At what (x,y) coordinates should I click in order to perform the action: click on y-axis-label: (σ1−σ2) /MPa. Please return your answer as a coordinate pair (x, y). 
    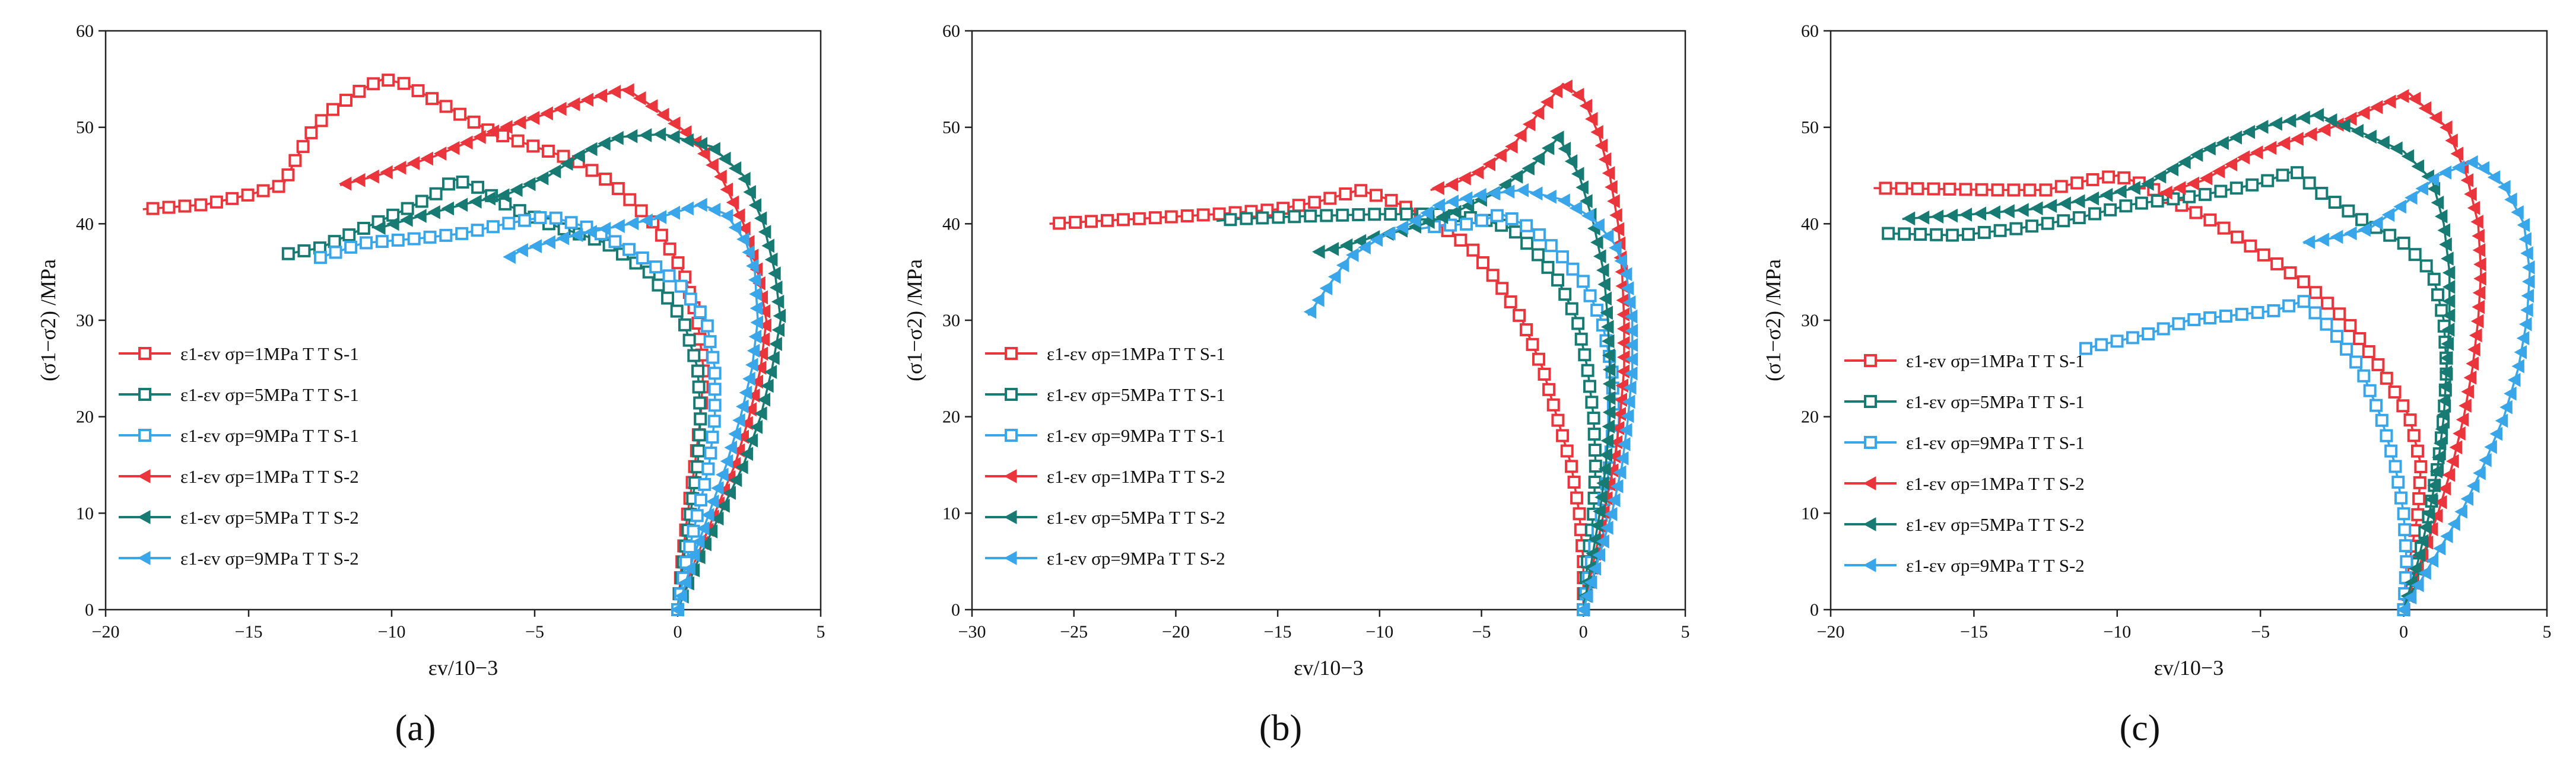
    Looking at the image, I should click on (915, 320).